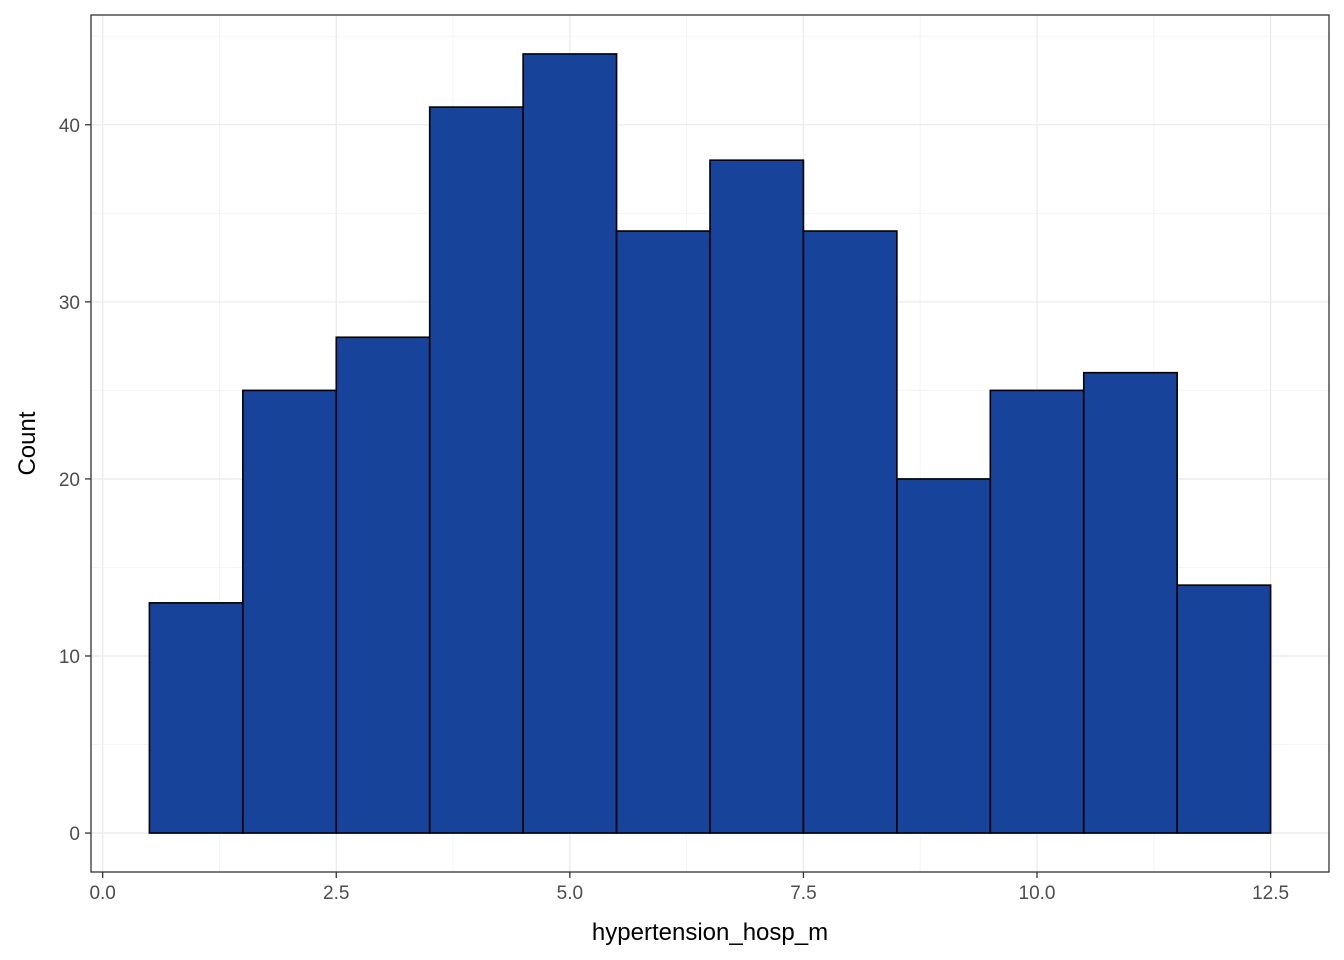  What do you see at coordinates (336, 893) in the screenshot?
I see `x-tick-label: 2.5` at bounding box center [336, 893].